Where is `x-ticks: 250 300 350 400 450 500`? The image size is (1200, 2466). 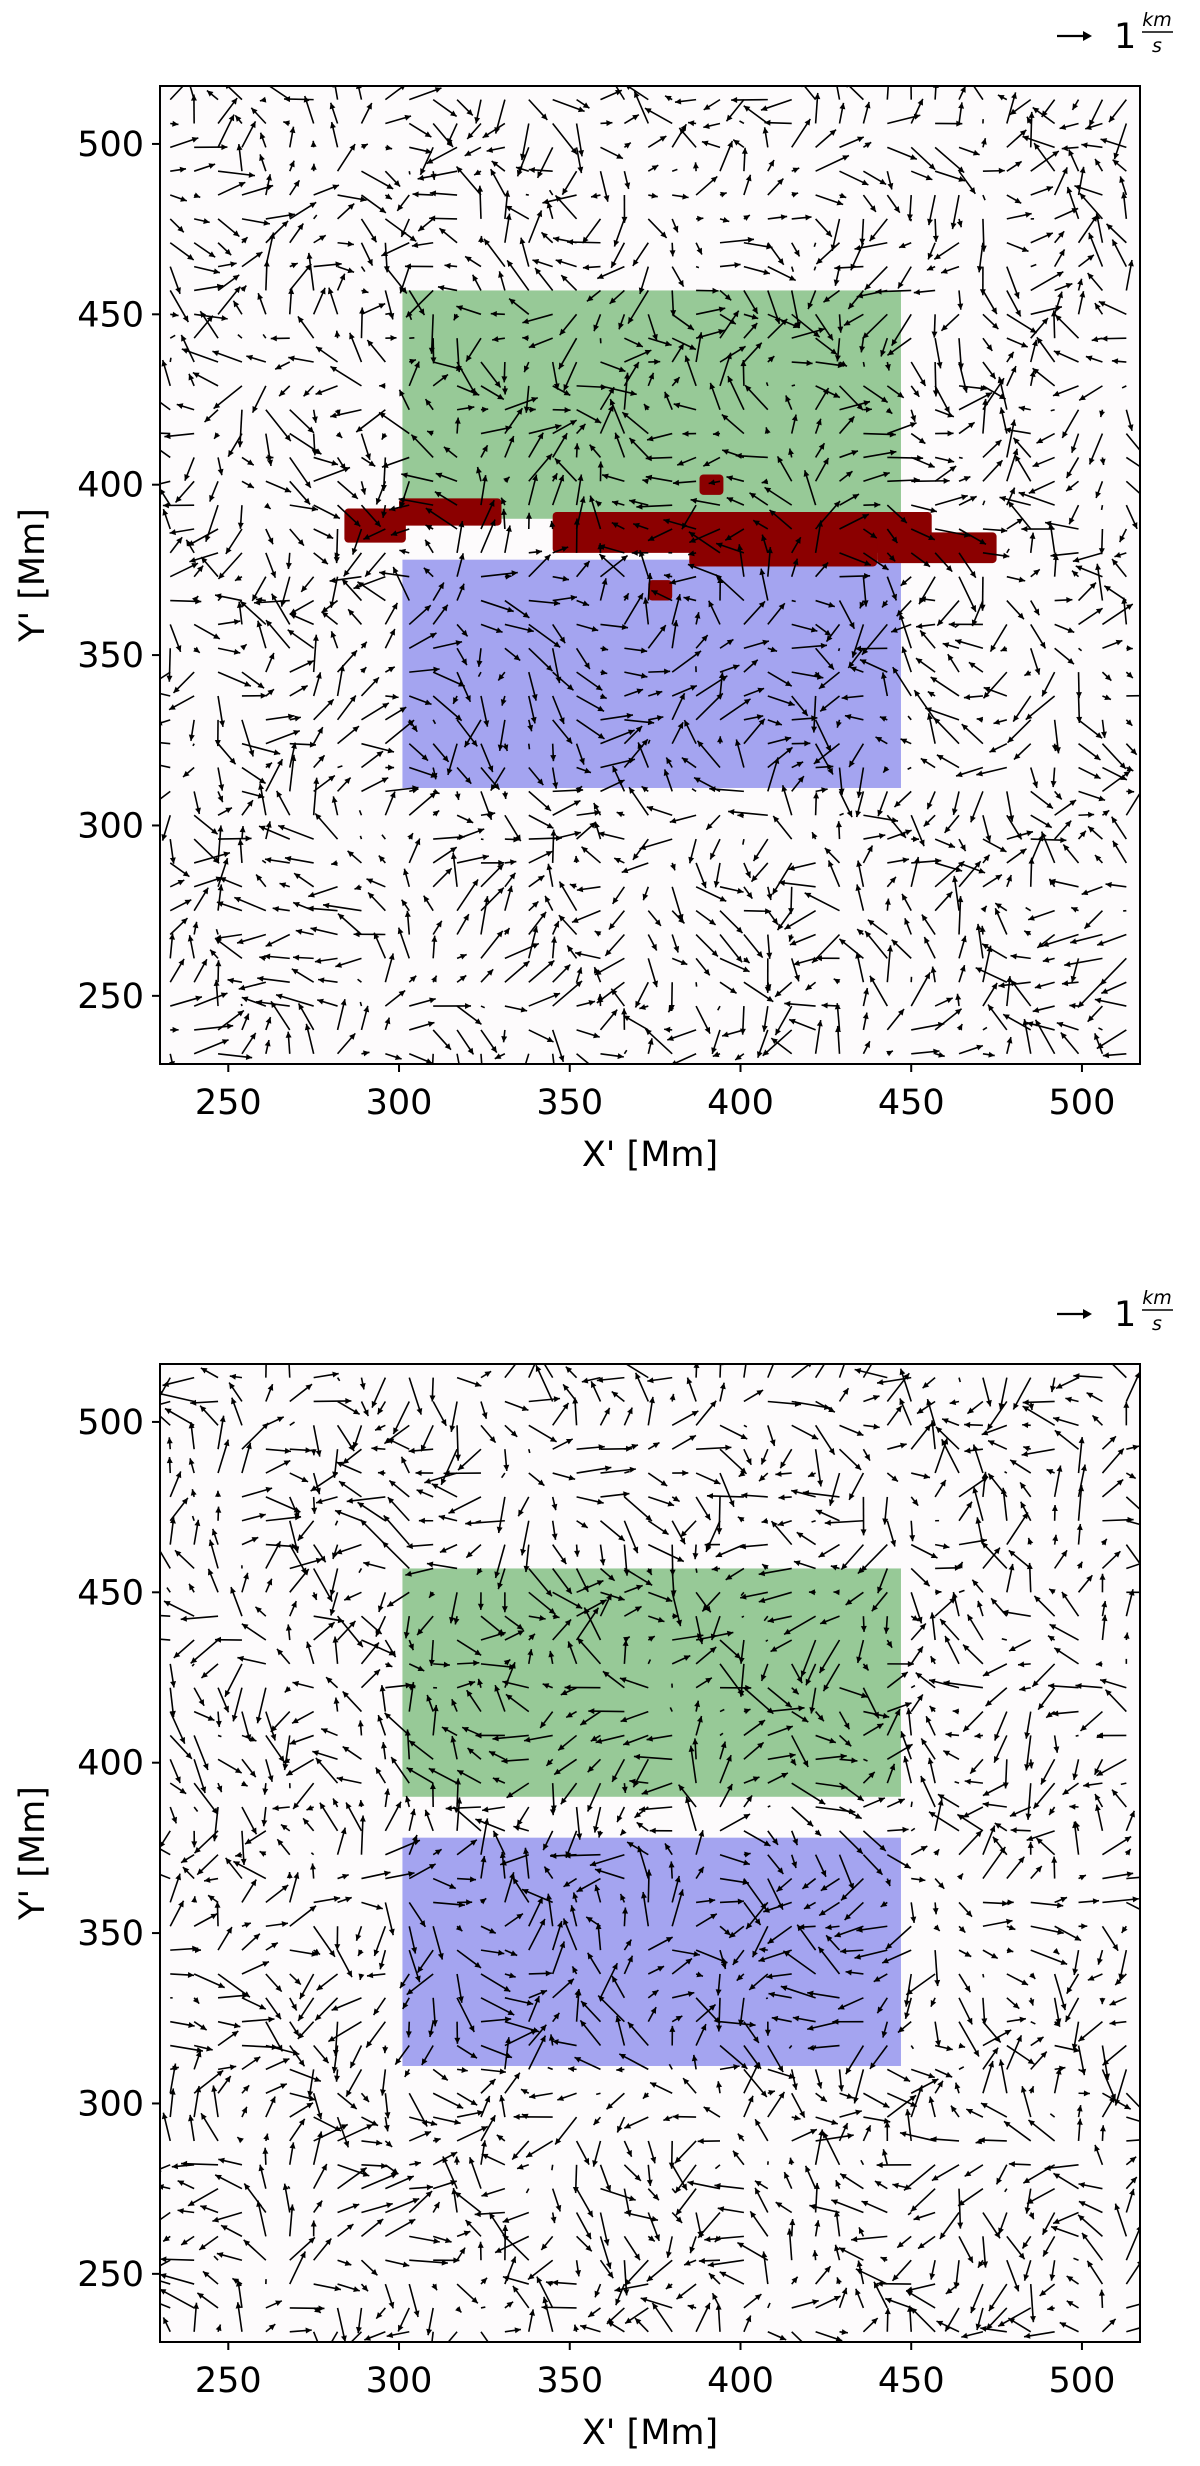
x-ticks: 250 300 350 400 450 500 is located at coordinates (655, 1093).